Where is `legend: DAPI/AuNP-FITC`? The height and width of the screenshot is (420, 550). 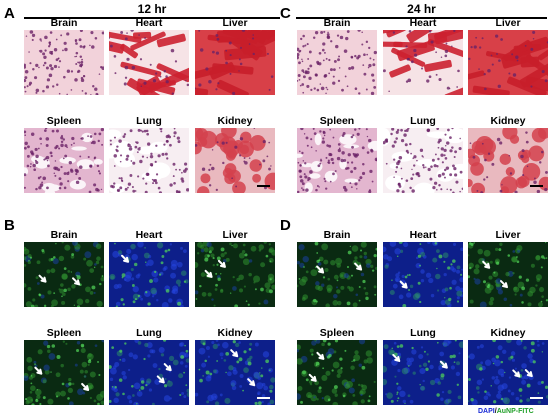
legend: DAPI/AuNP-FITC is located at coordinates (506, 411).